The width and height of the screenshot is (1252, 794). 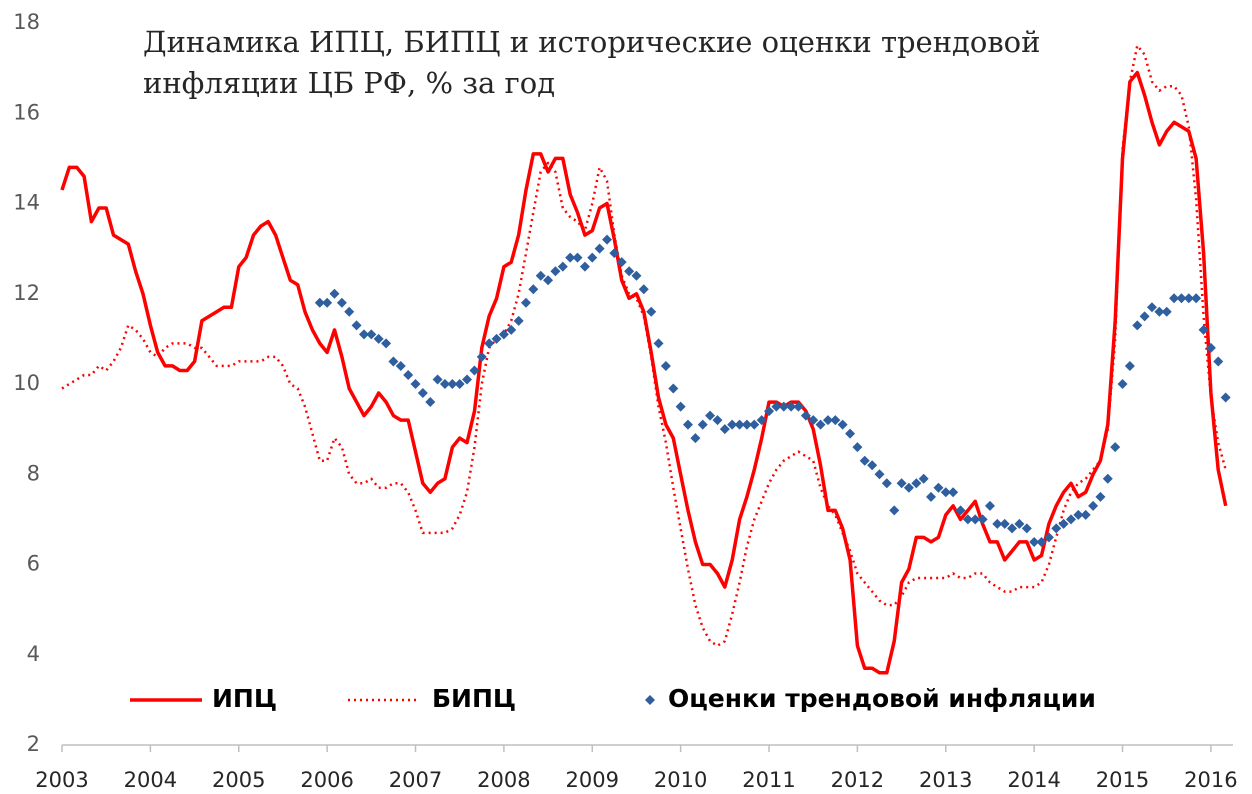 What do you see at coordinates (33, 654) in the screenshot?
I see `y-tick-label: 4` at bounding box center [33, 654].